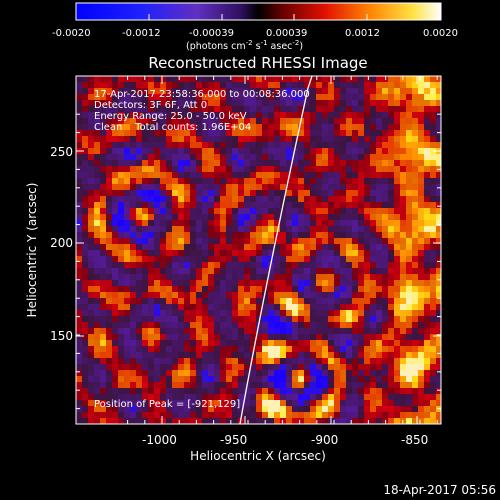  Describe the element at coordinates (71, 33) in the screenshot. I see `colorbar-tick-label: -0.0020` at that location.